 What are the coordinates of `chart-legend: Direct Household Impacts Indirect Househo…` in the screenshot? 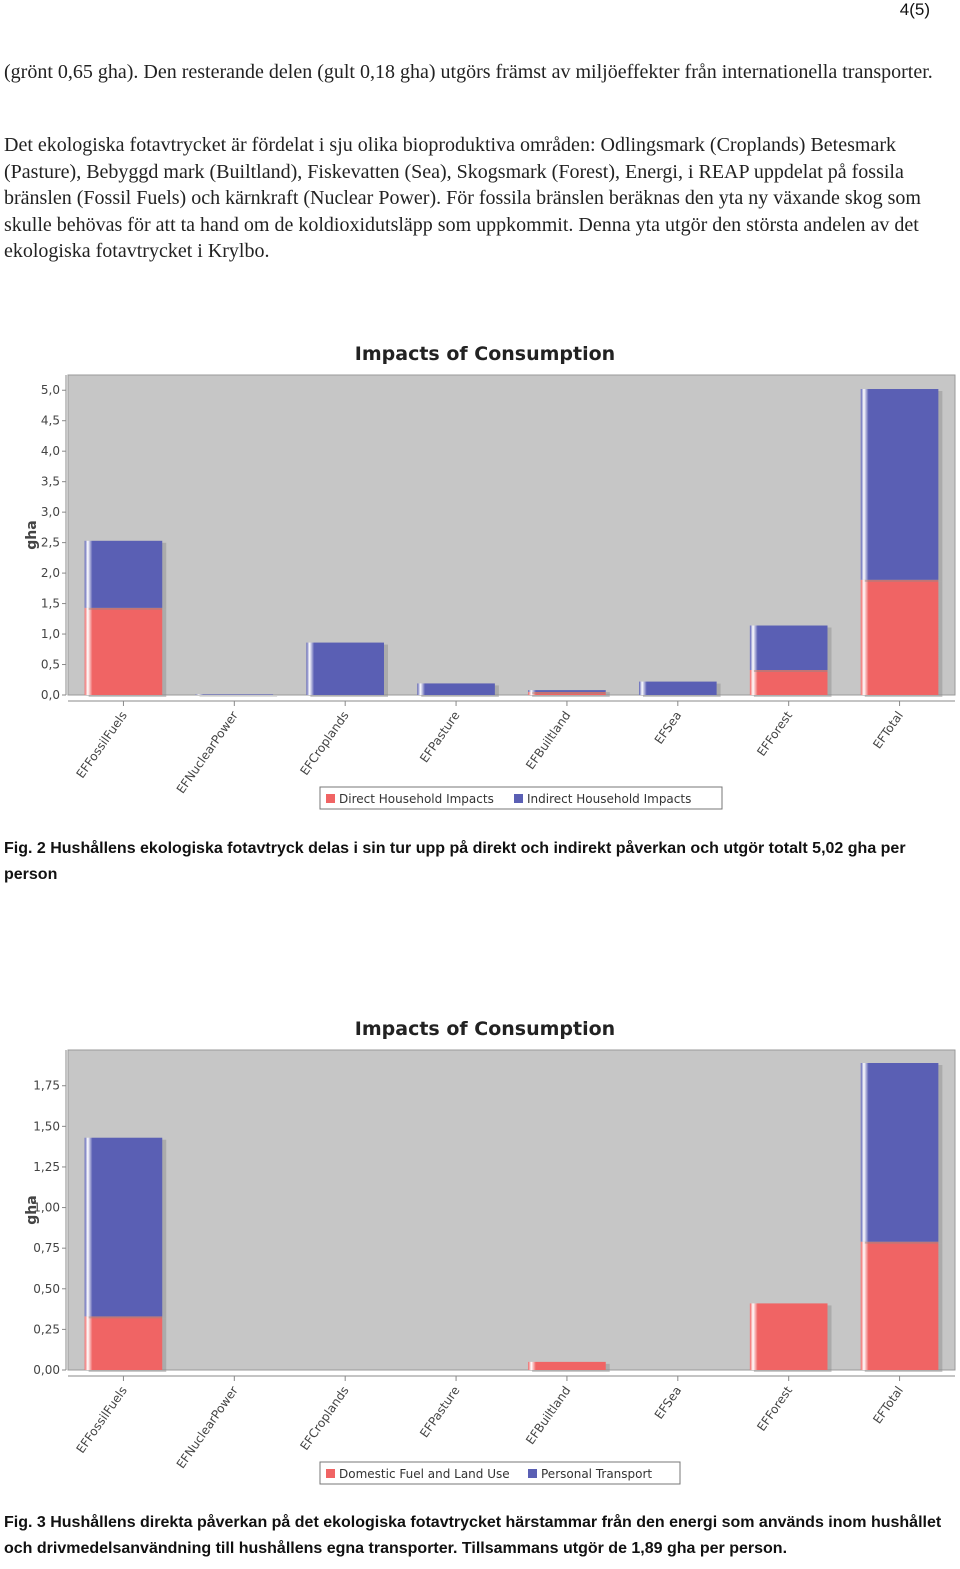 It's located at (521, 798).